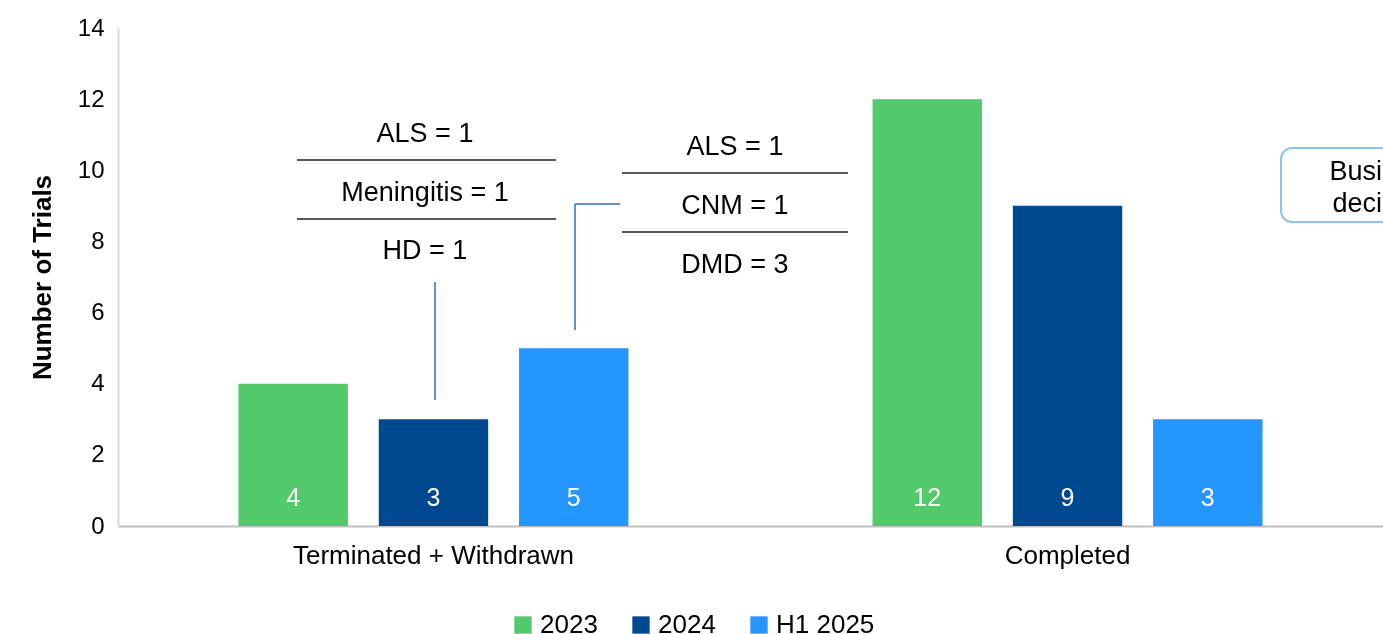  What do you see at coordinates (1355, 187) in the screenshot?
I see `annotation: Busi deci` at bounding box center [1355, 187].